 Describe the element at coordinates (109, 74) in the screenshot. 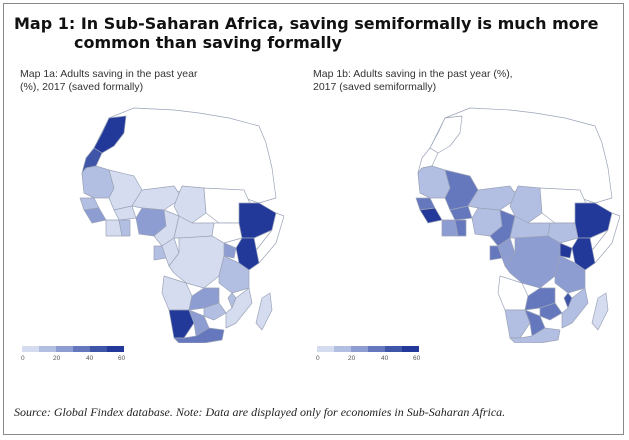

I see `map-a-subtitle-line-1: Map 1a: Adults saving in the past year` at that location.